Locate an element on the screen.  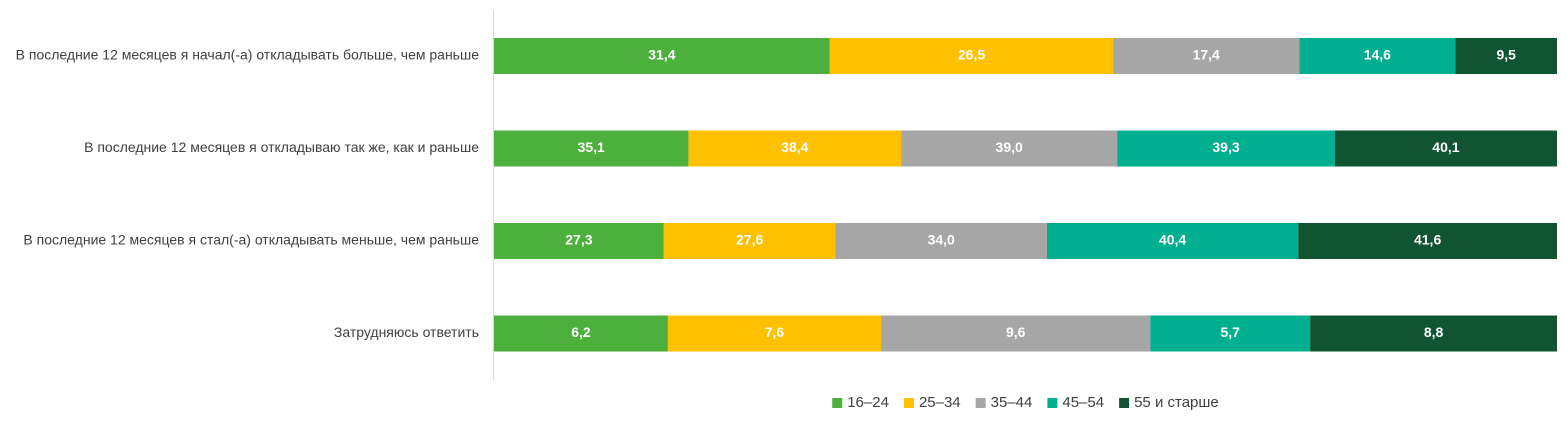
data-label: 9,6 is located at coordinates (1016, 332).